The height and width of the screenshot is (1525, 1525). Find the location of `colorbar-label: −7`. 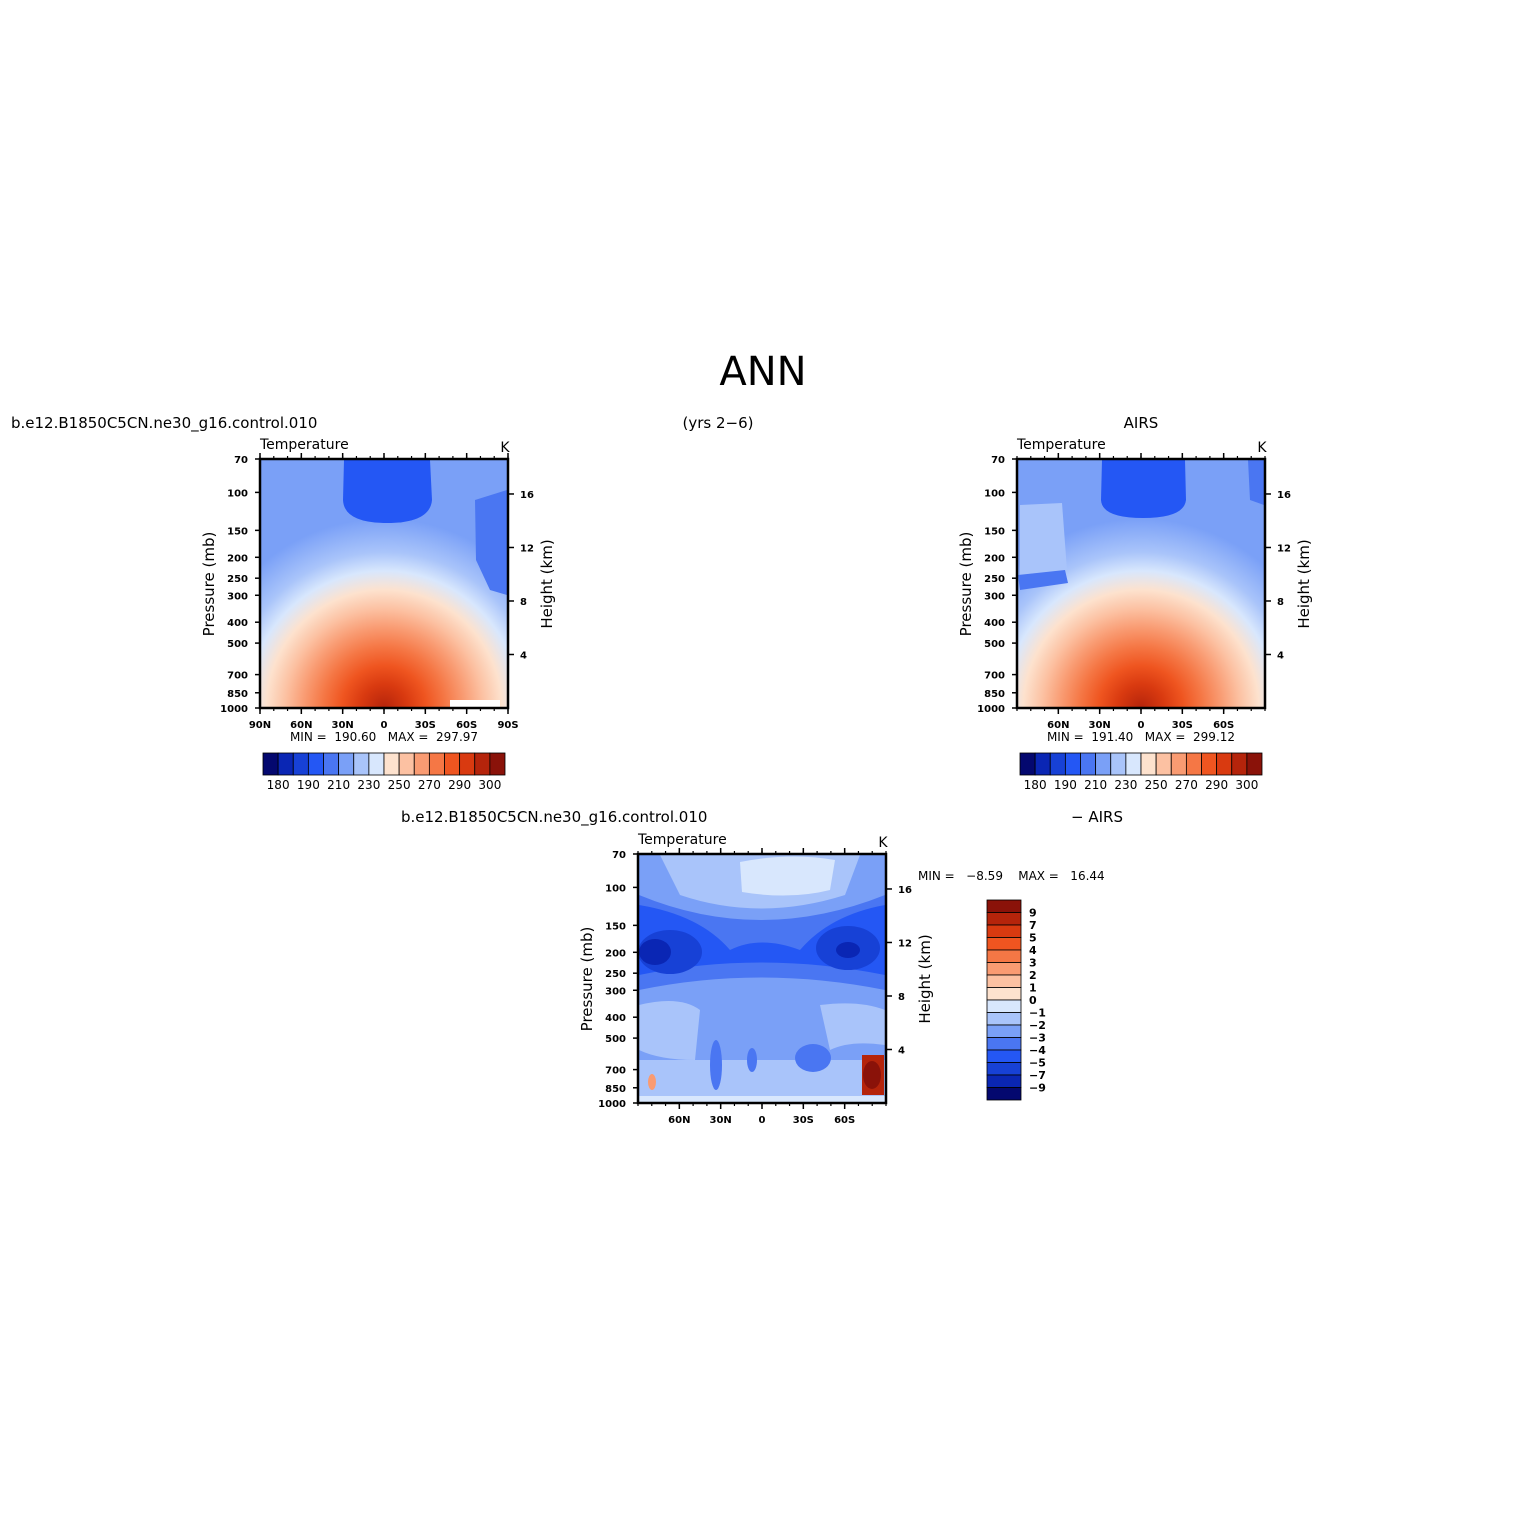

colorbar-label: −7 is located at coordinates (1037, 1075).